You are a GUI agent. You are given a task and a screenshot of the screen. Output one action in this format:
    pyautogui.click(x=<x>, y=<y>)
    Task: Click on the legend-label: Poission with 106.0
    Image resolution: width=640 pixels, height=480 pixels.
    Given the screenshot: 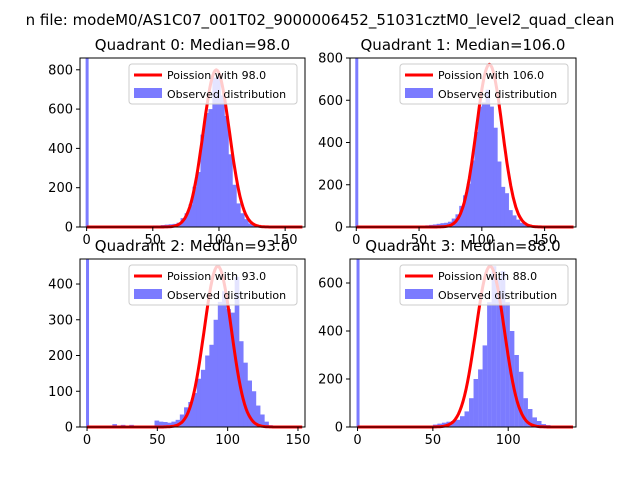 What is the action you would take?
    pyautogui.click(x=491, y=75)
    